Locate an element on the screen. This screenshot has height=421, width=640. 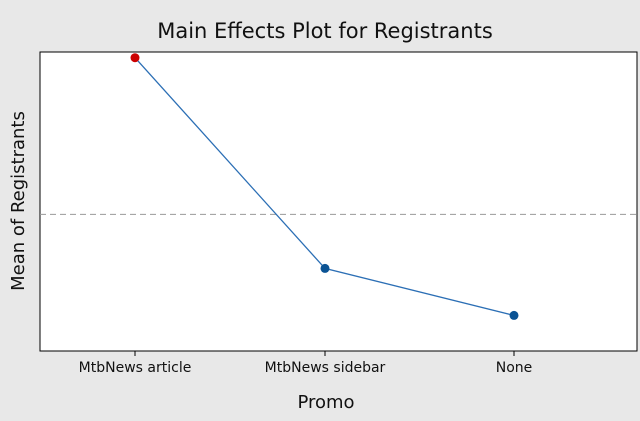
x-axis-label: Promo is located at coordinates (325, 402).